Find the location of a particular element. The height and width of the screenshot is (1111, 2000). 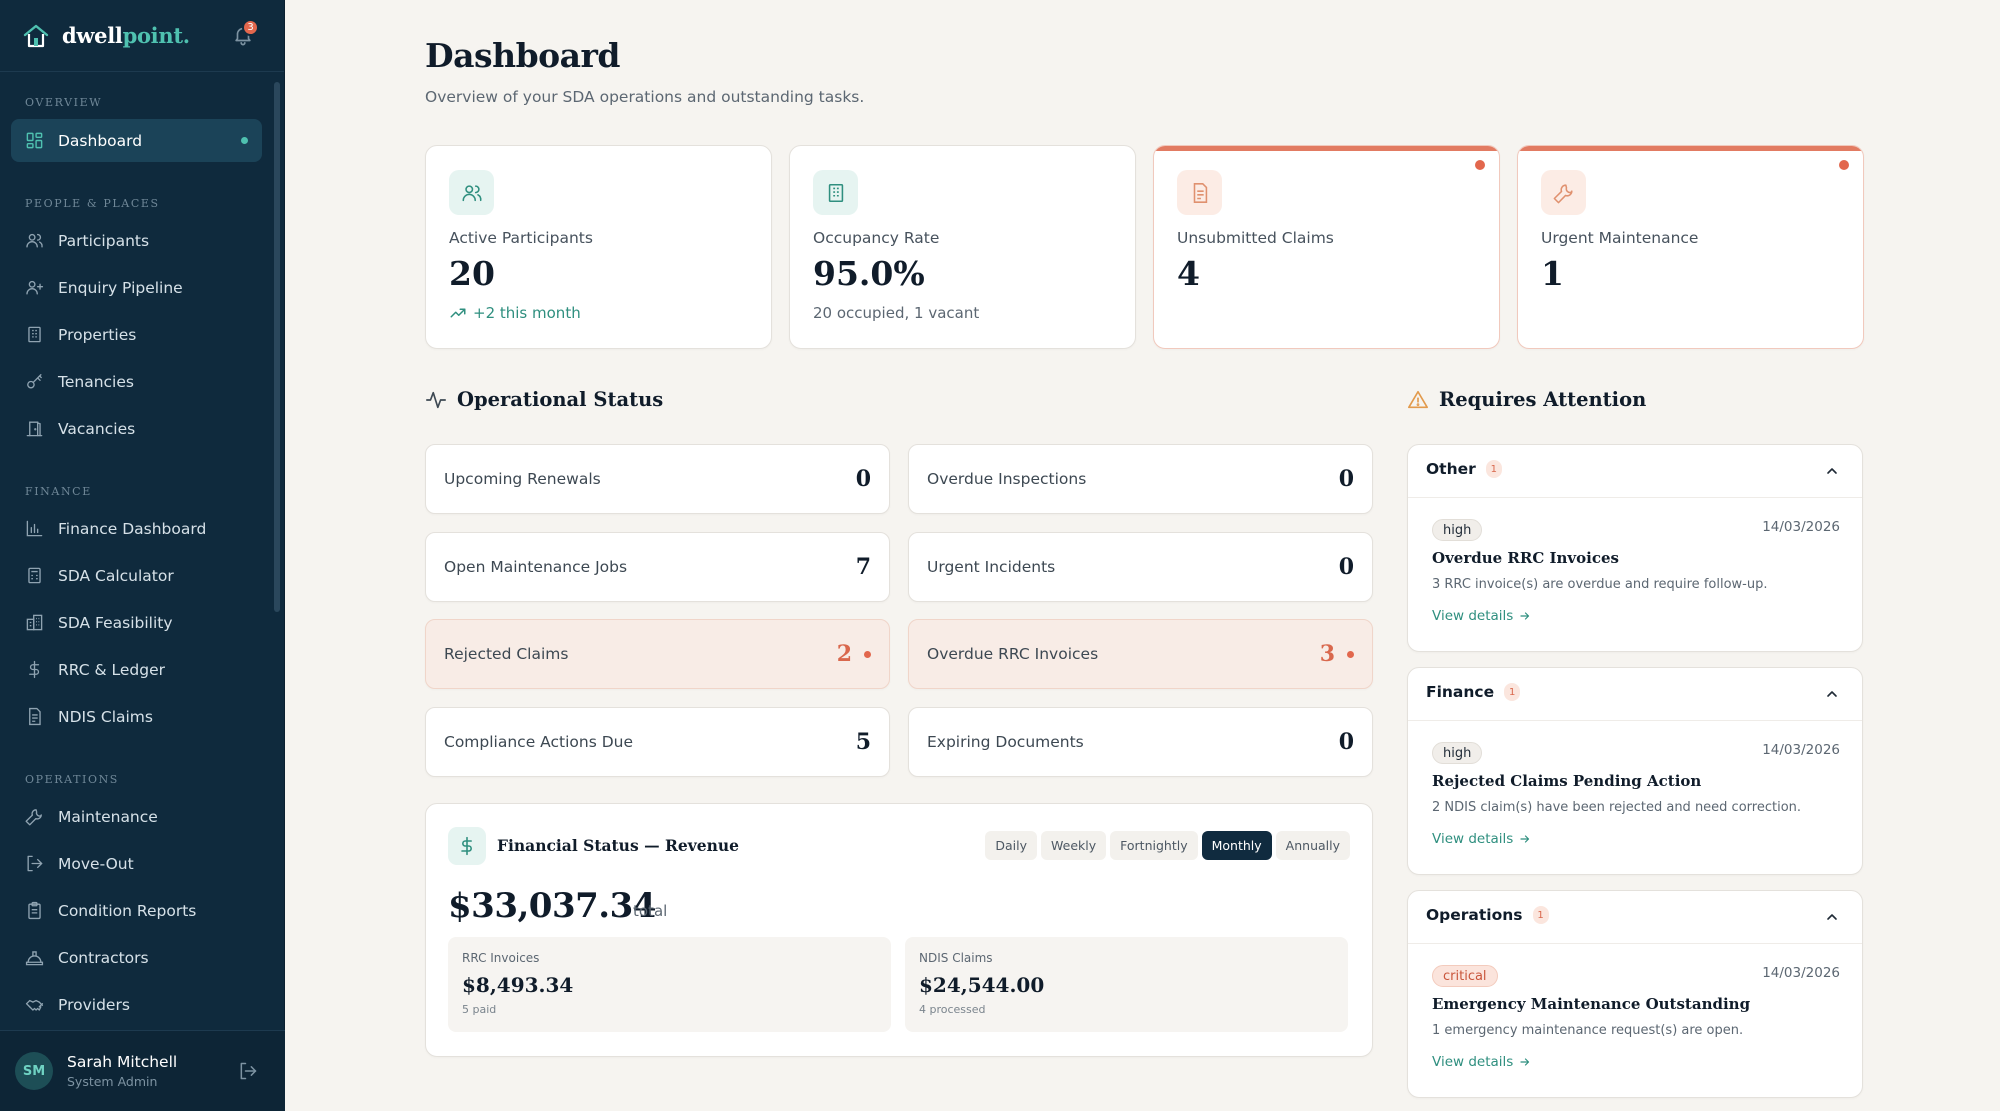

attention-title: Emergency Maintenance Outstanding is located at coordinates (1591, 1004).